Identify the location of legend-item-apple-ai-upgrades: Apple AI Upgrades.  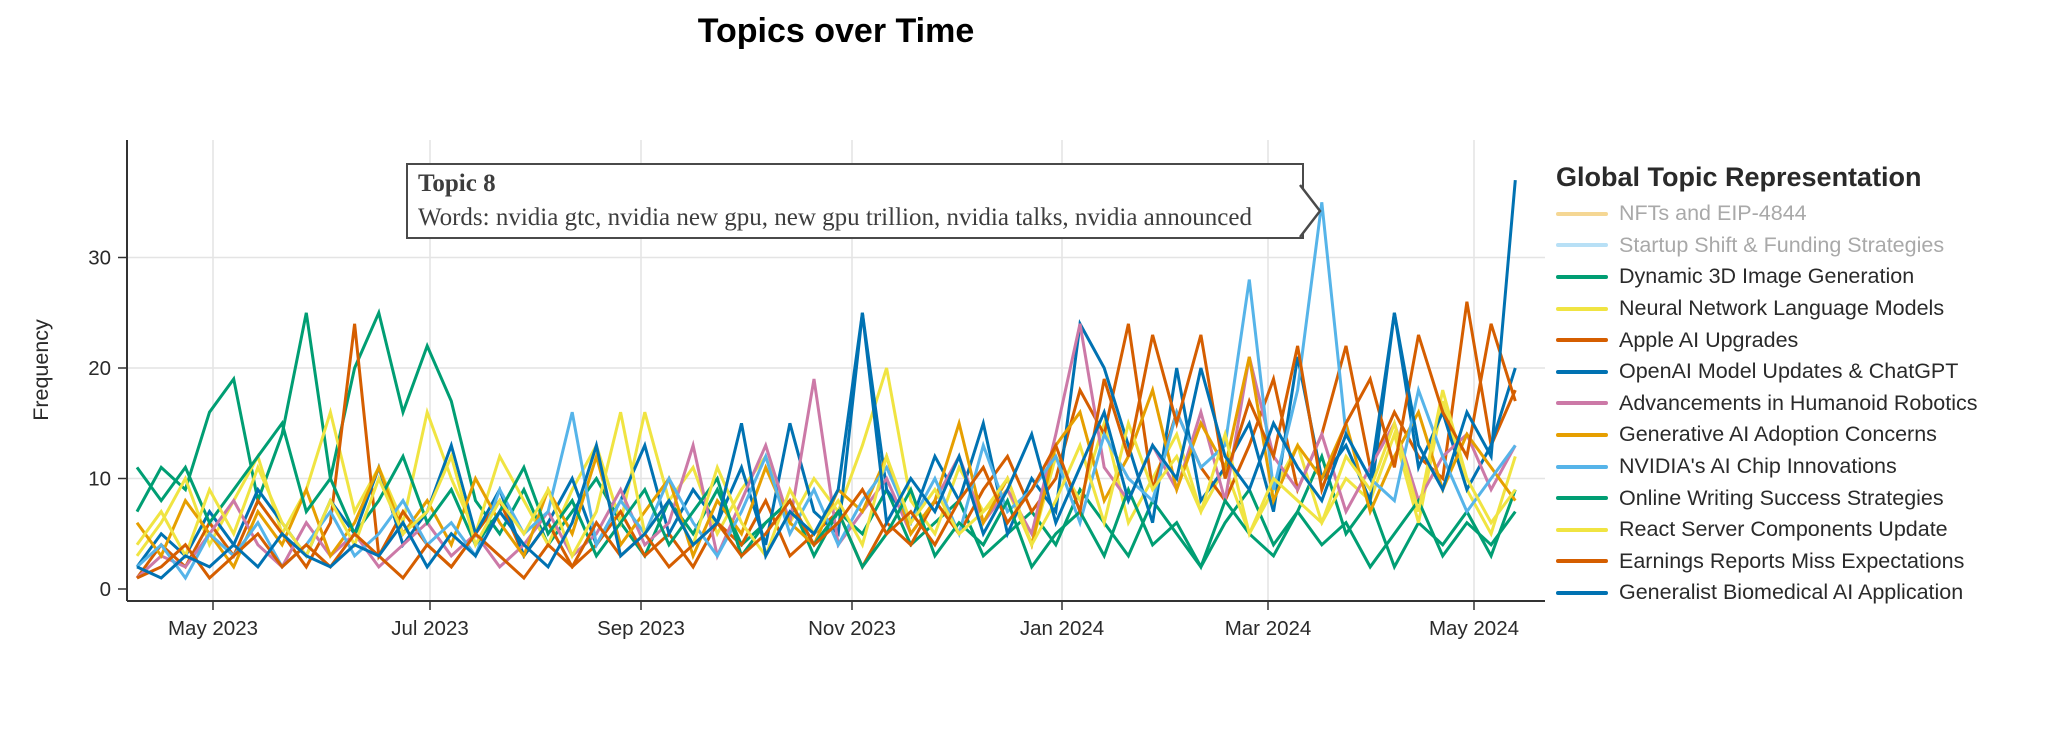
(1799, 340).